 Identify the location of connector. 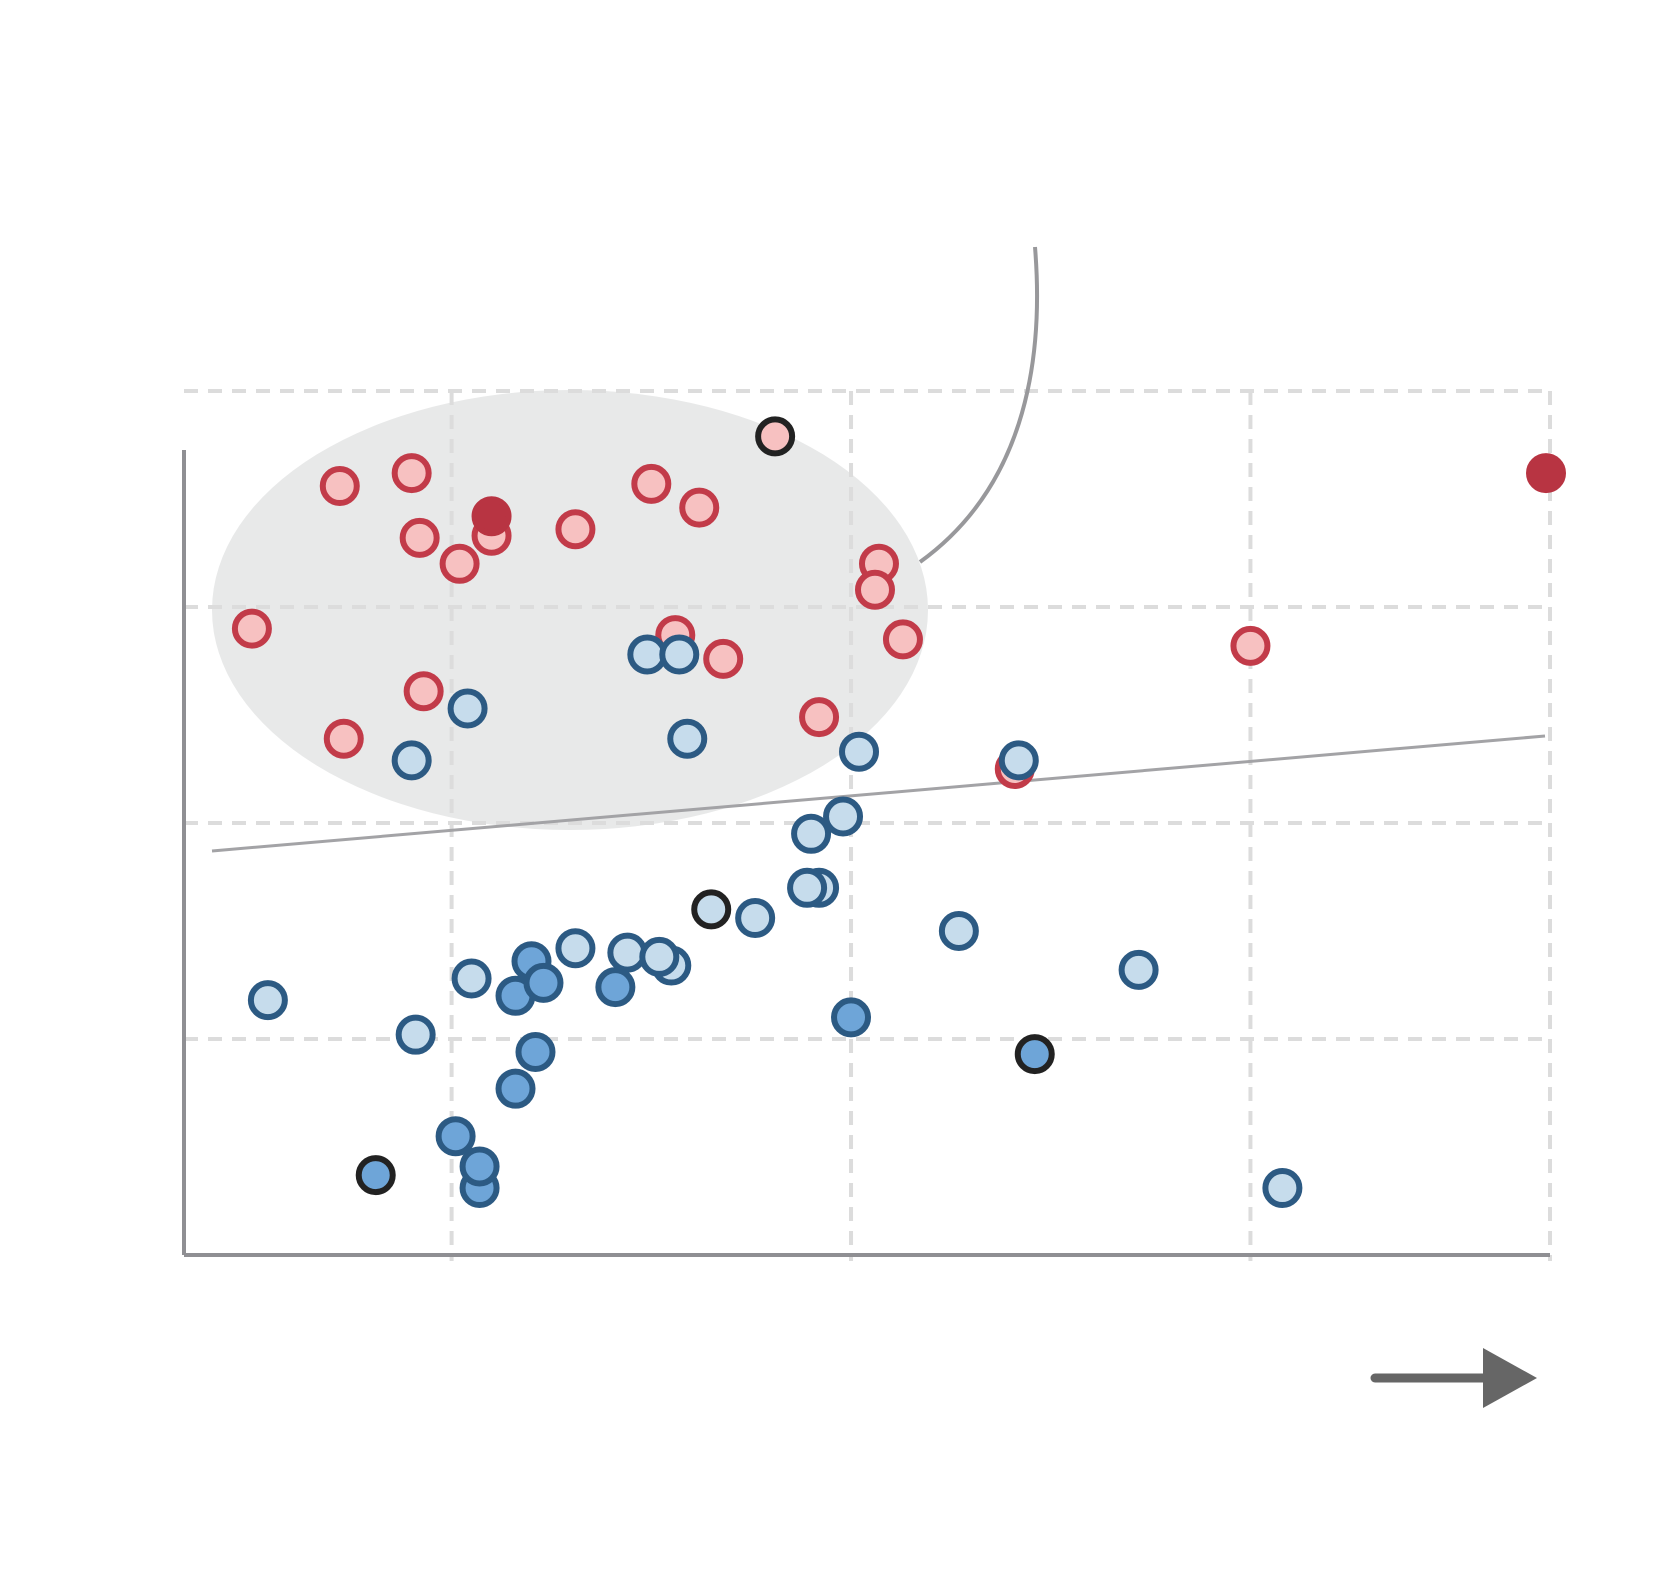
(979, 405).